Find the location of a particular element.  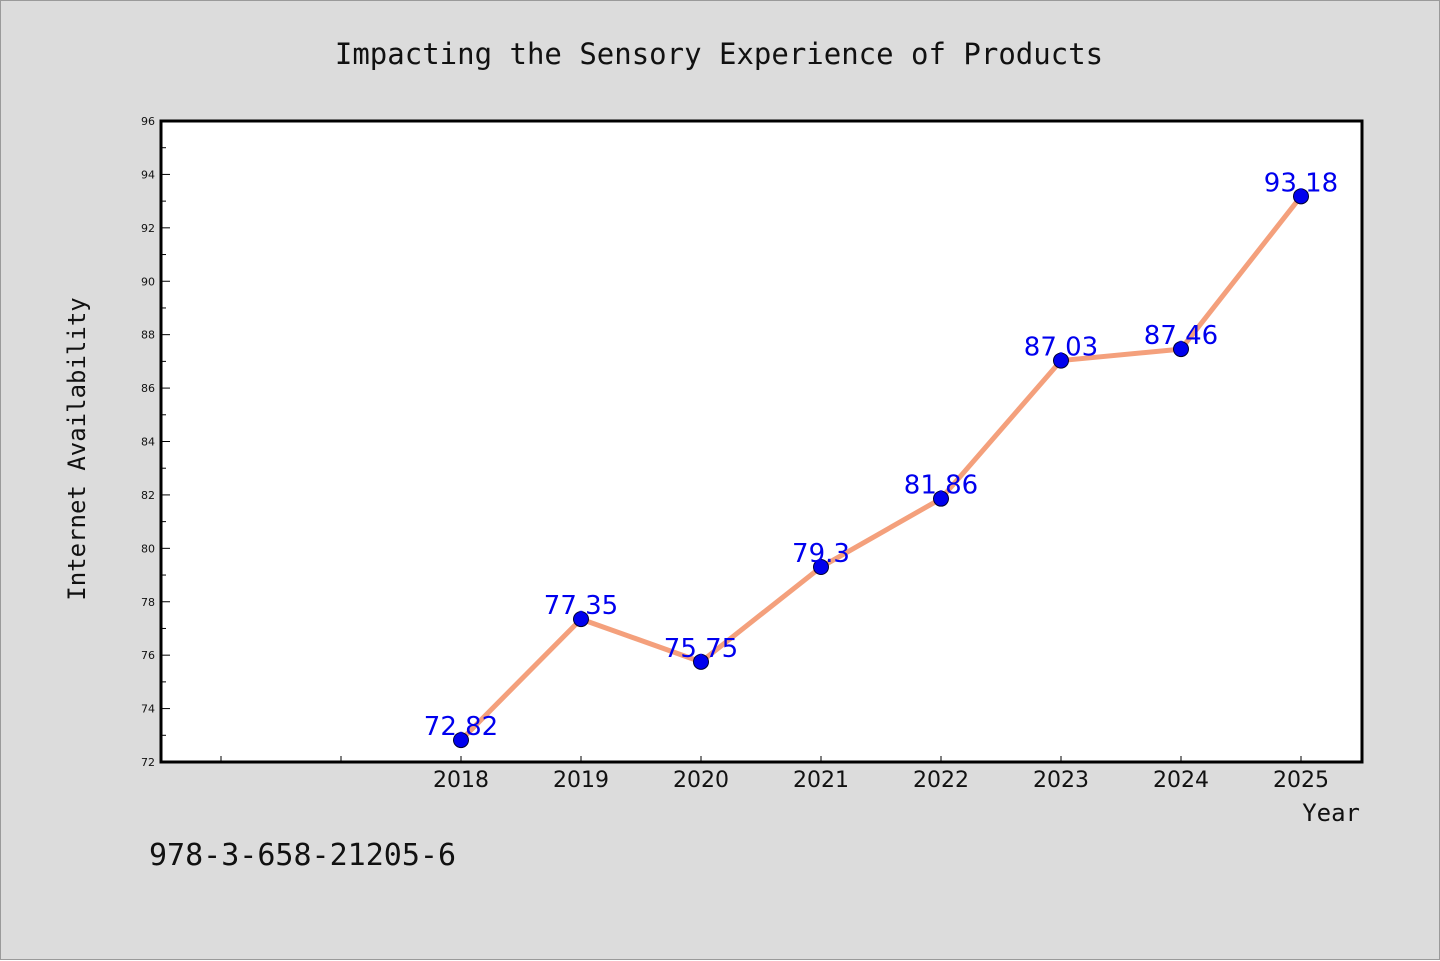

y-tick-label: 78 is located at coordinates (148, 602).